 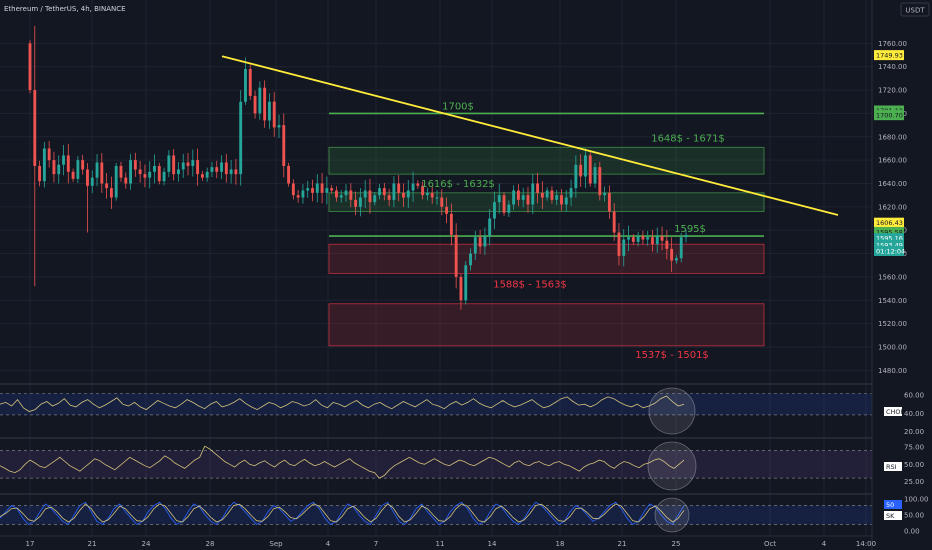 I want to click on price-zone-resistance, so click(x=546, y=160).